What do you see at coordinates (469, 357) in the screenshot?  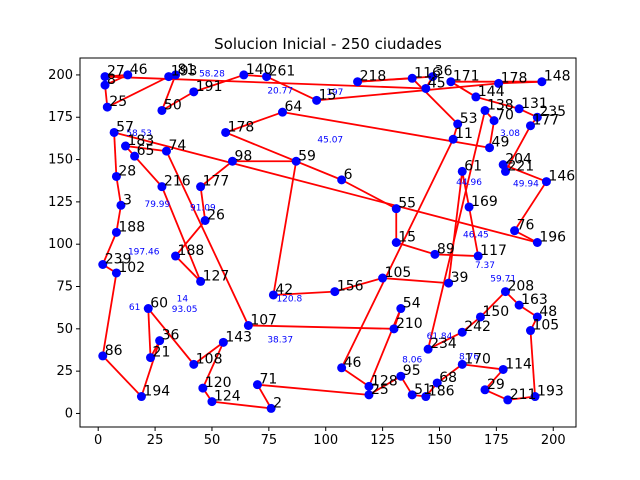 I see `edge-distance-label: 8.76` at bounding box center [469, 357].